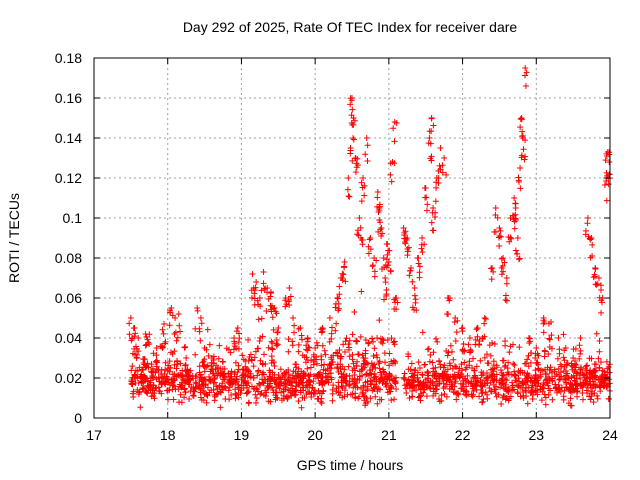 This screenshot has width=640, height=480. Describe the element at coordinates (78, 418) in the screenshot. I see `y-tick-label: 0` at that location.